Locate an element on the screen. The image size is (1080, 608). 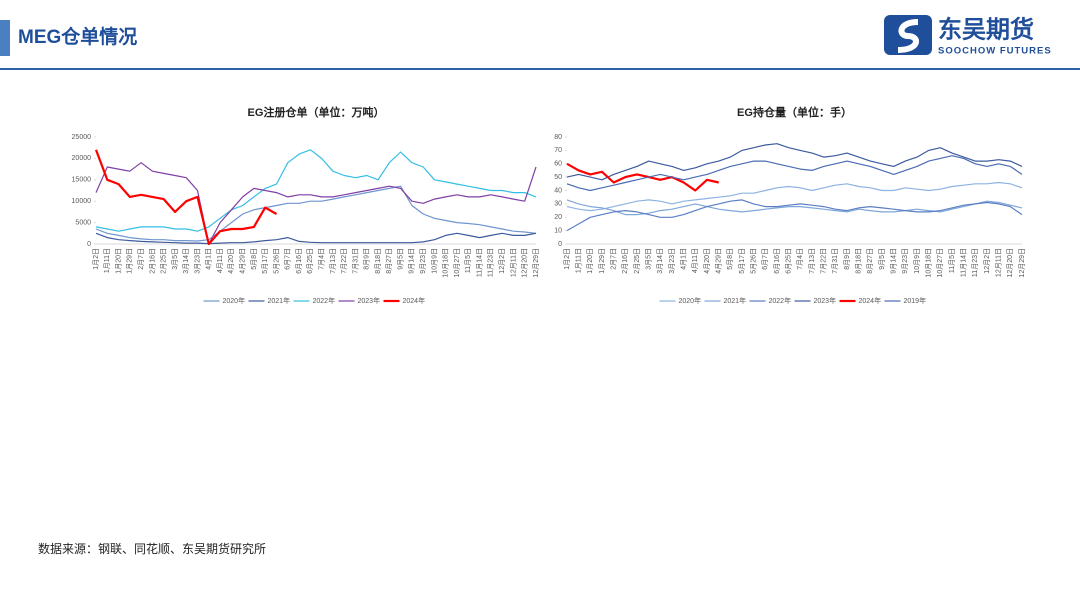
logo: 东吴期货 SOOCHOW FUTURES is located at coordinates (967, 36).